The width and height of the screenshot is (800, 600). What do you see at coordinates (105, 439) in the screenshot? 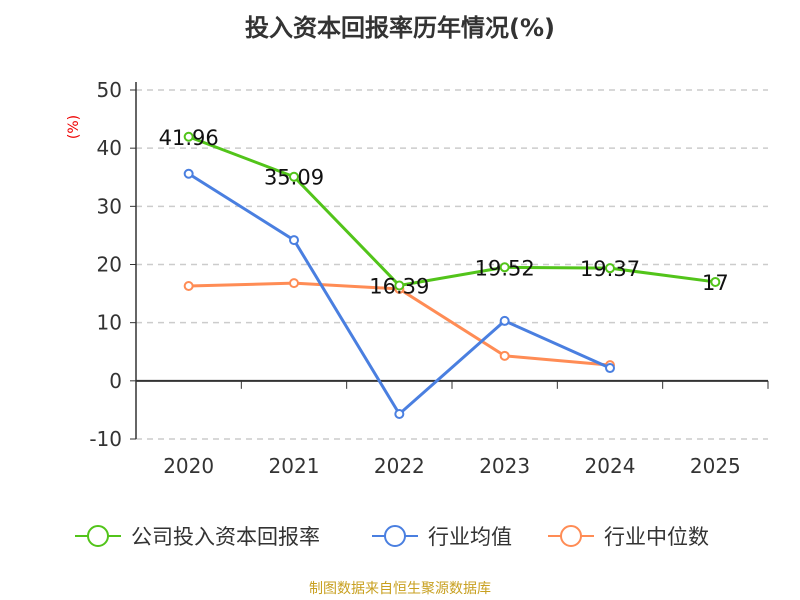
I see `y-tick-label: -10` at bounding box center [105, 439].